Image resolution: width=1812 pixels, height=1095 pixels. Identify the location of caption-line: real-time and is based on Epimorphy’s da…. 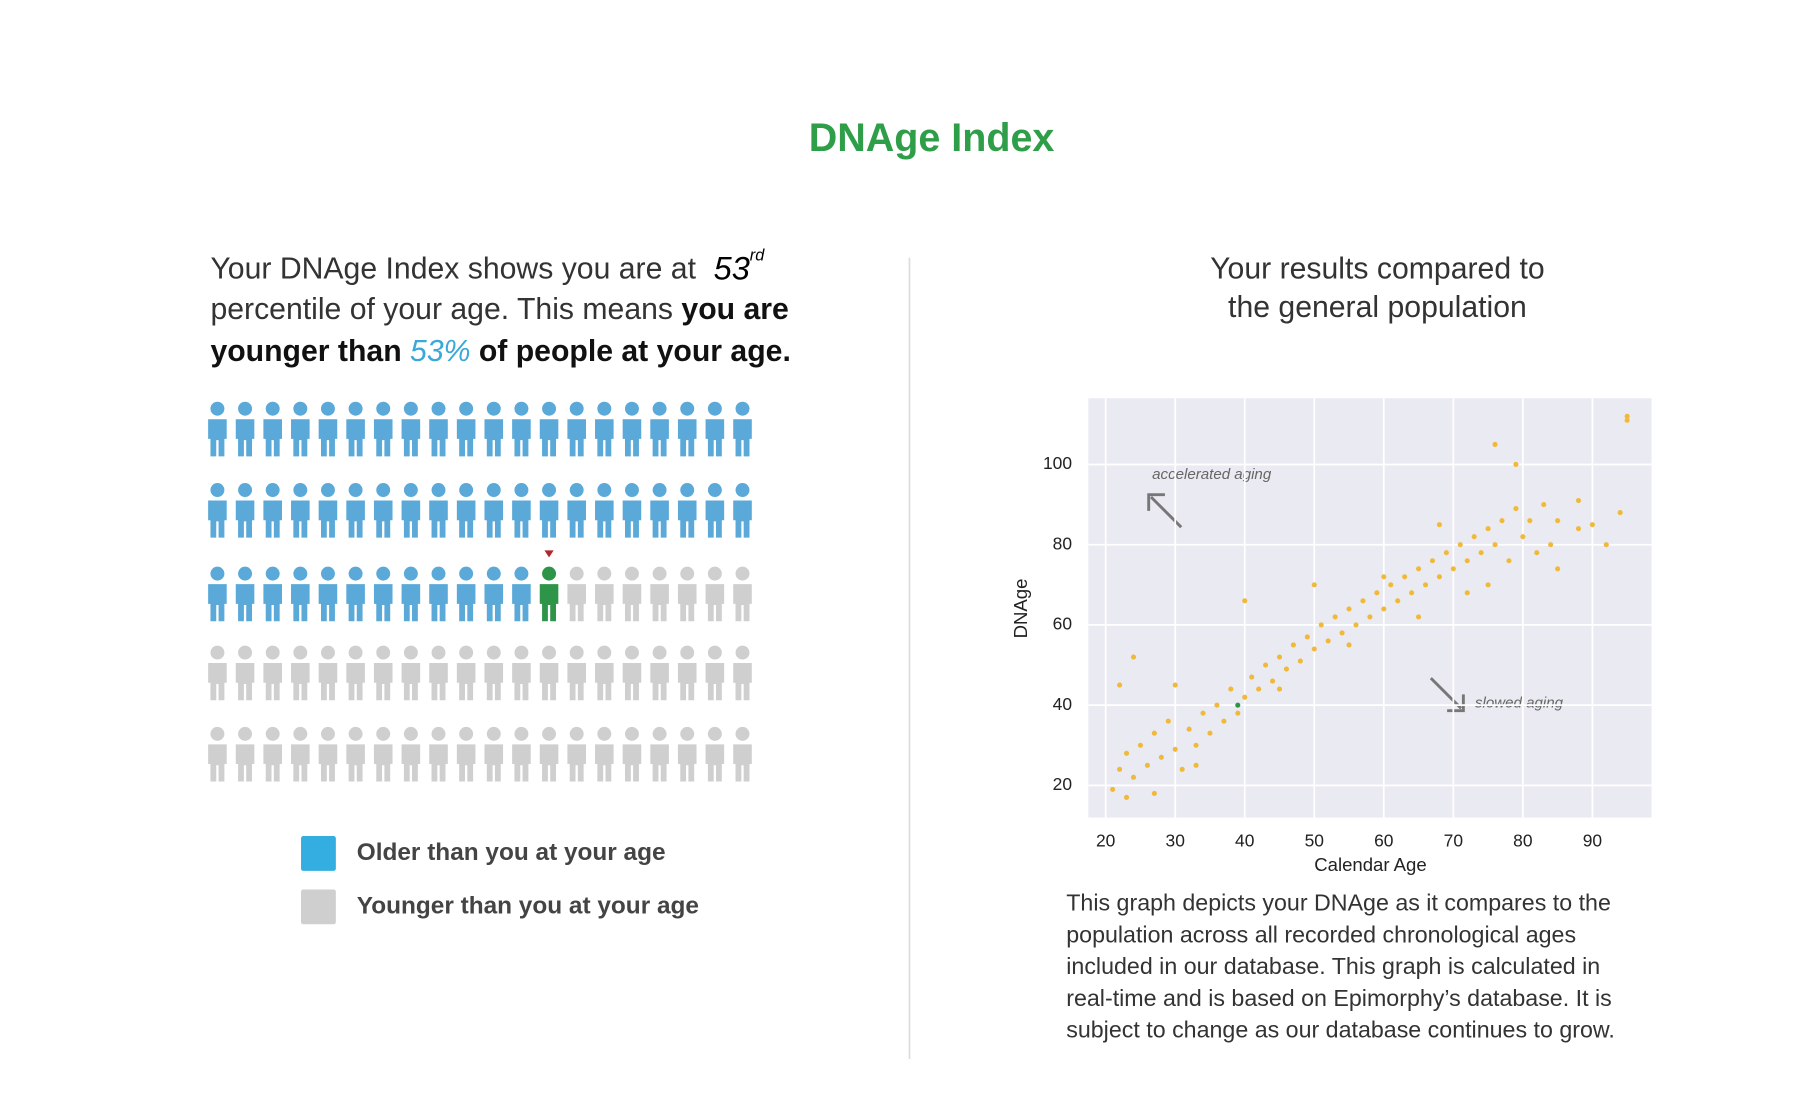
(1339, 998).